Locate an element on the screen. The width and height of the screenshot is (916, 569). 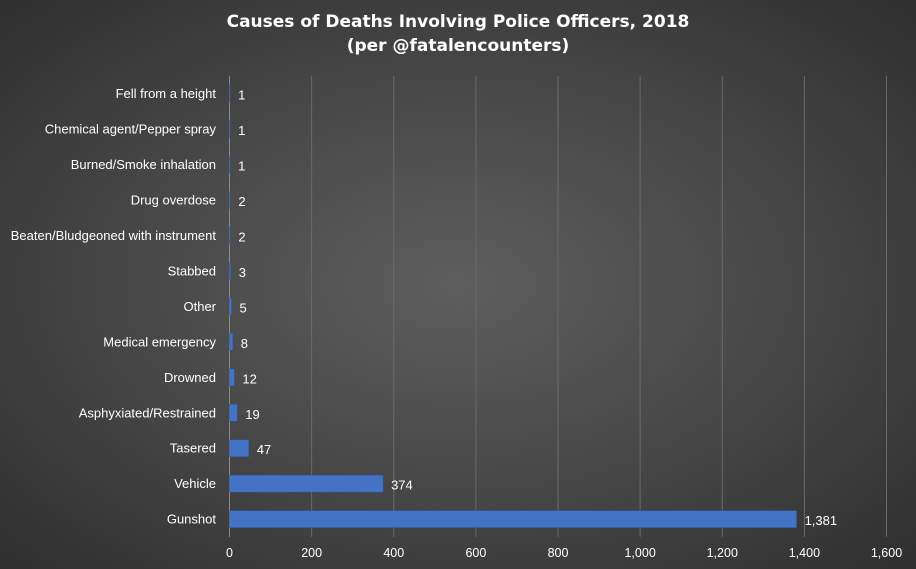
category-label: Chemical agent/Pepper spray is located at coordinates (131, 129).